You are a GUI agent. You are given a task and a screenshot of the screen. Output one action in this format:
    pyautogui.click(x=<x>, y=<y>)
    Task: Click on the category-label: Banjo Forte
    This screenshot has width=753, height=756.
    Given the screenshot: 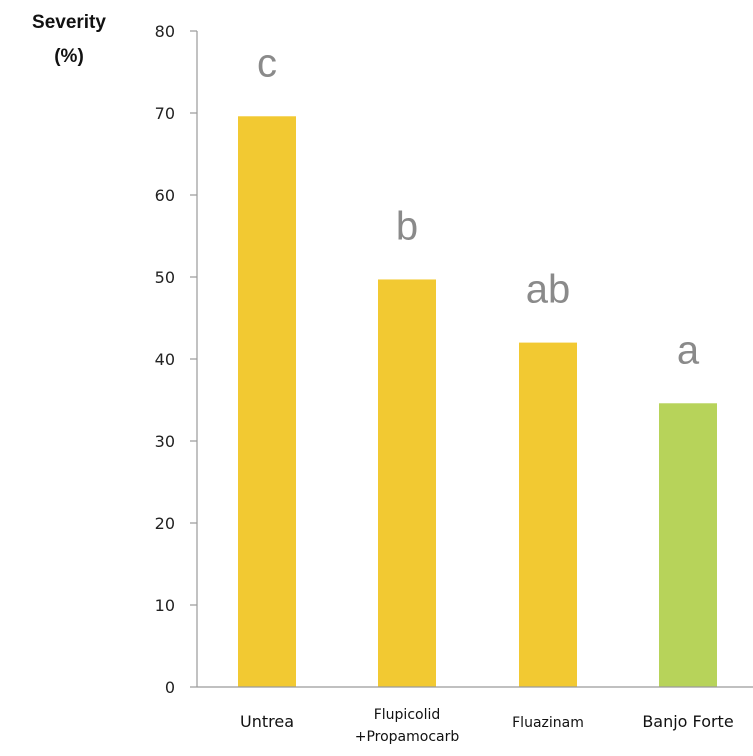 What is the action you would take?
    pyautogui.click(x=687, y=721)
    